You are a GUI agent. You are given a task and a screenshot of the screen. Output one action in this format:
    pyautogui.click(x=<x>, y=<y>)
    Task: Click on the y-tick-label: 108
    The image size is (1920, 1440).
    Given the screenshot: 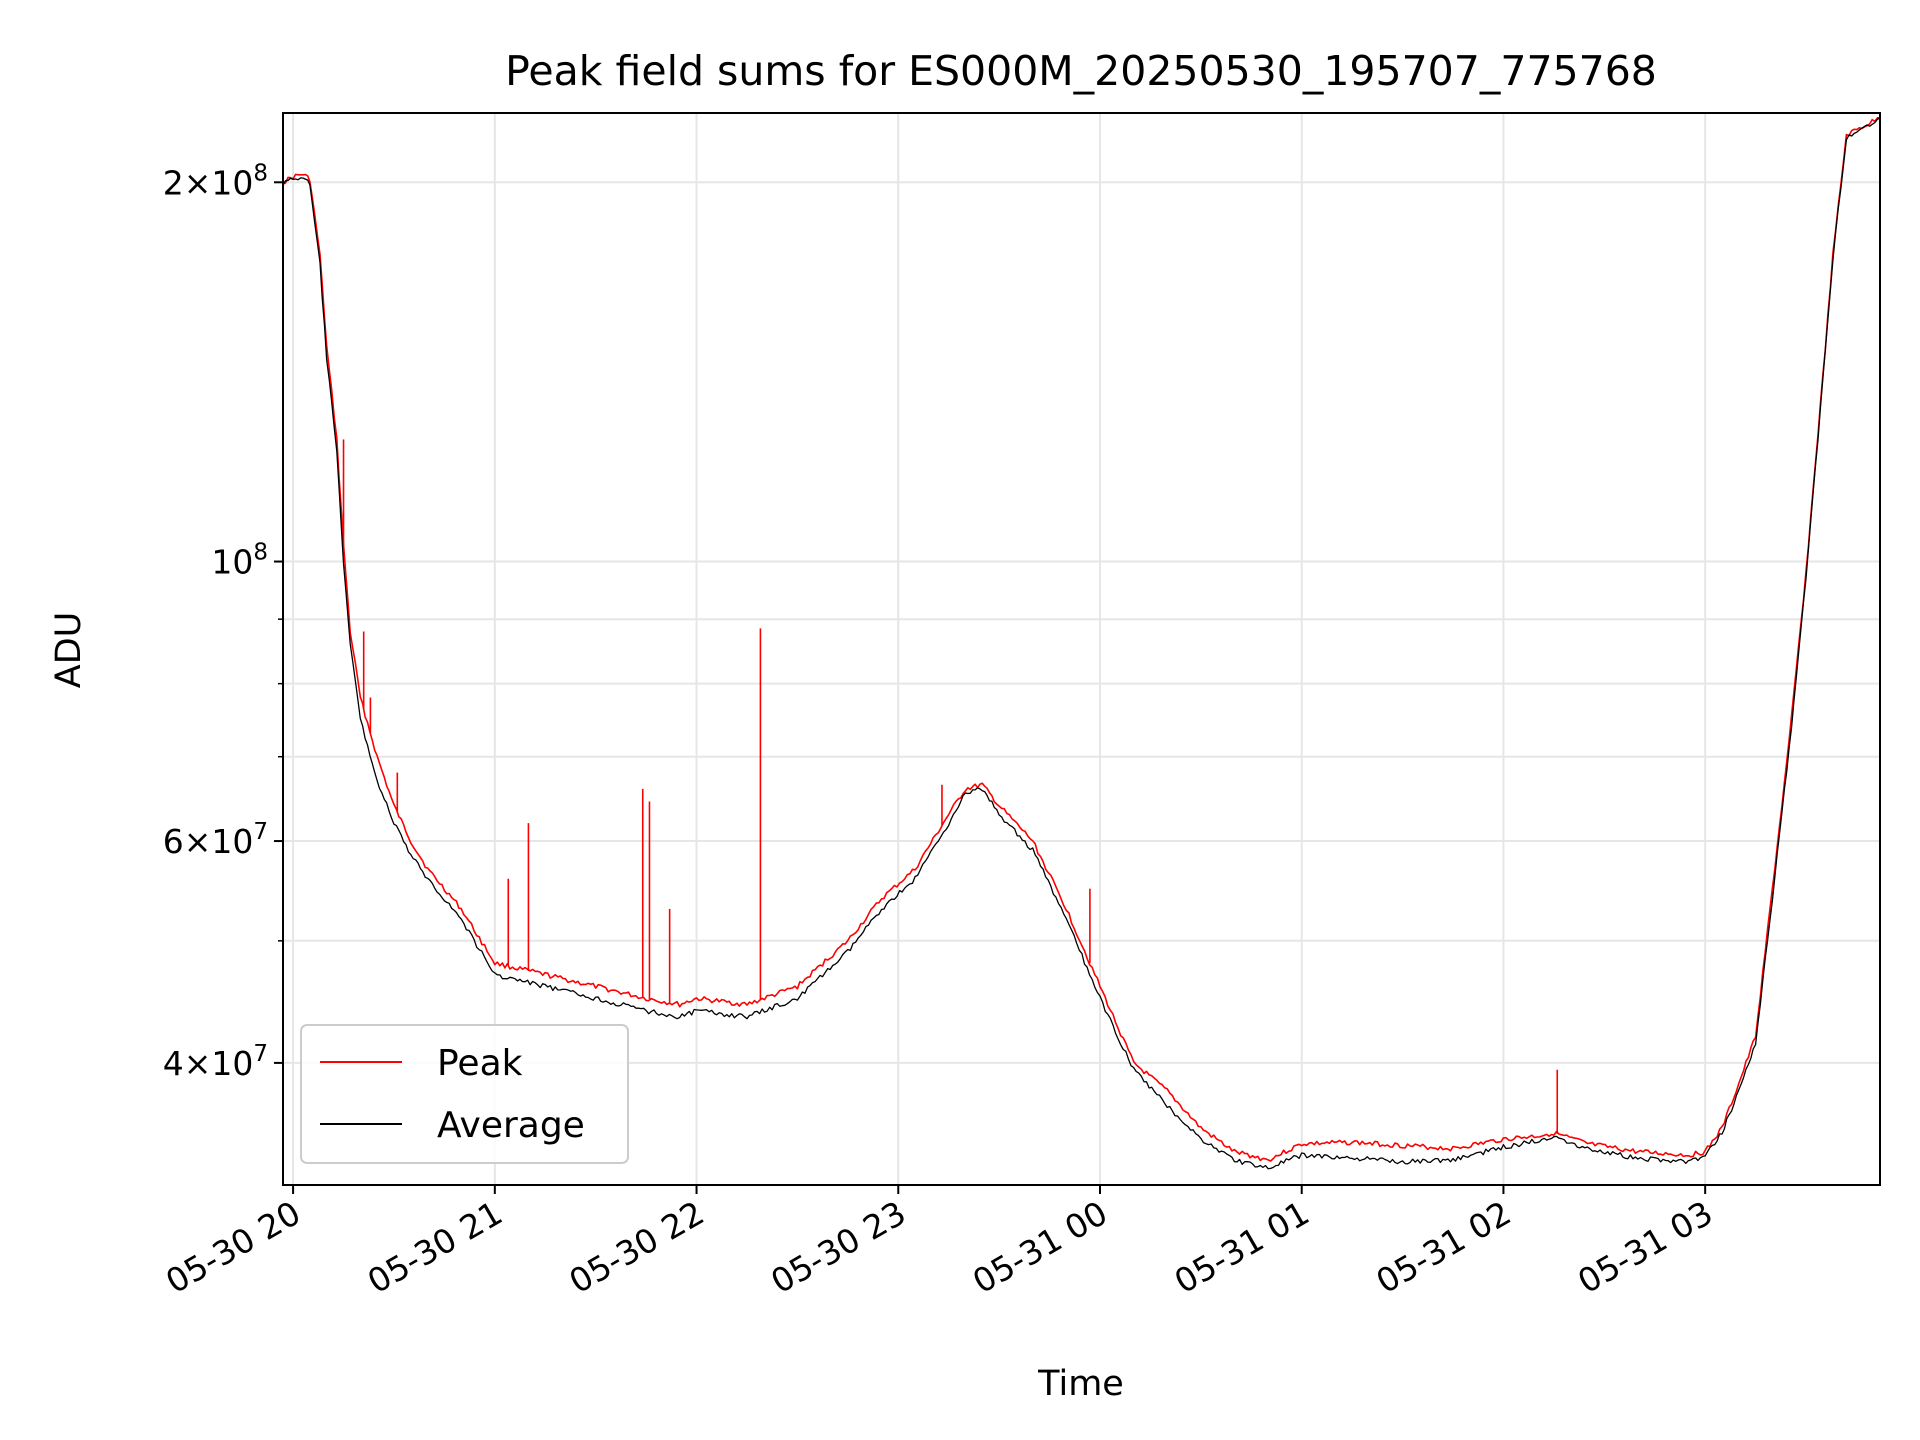 What is the action you would take?
    pyautogui.click(x=239, y=561)
    